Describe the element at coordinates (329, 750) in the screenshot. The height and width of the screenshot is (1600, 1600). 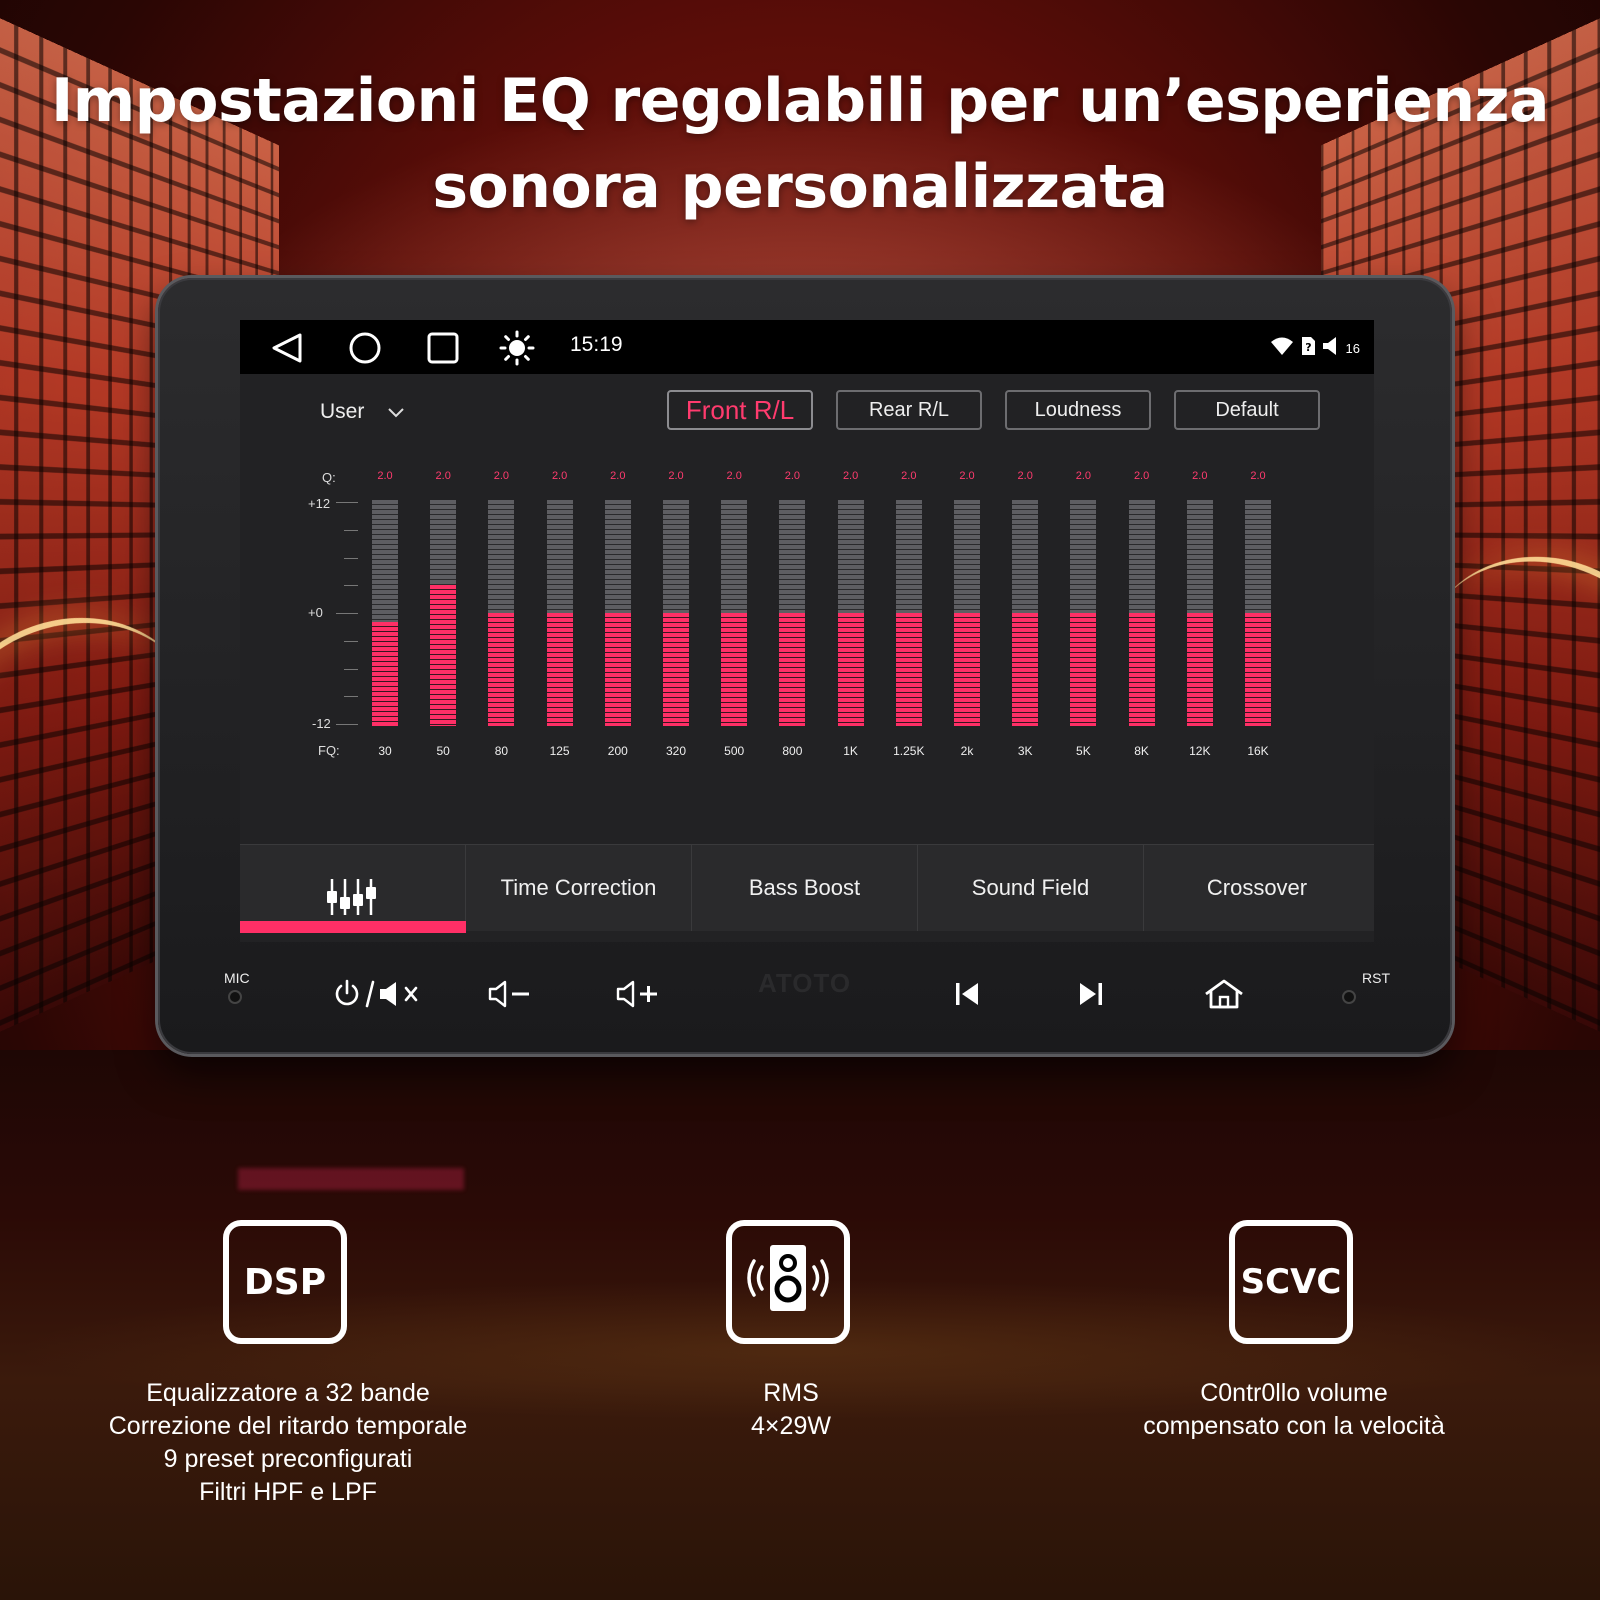
I see `fq-label: FQ:` at that location.